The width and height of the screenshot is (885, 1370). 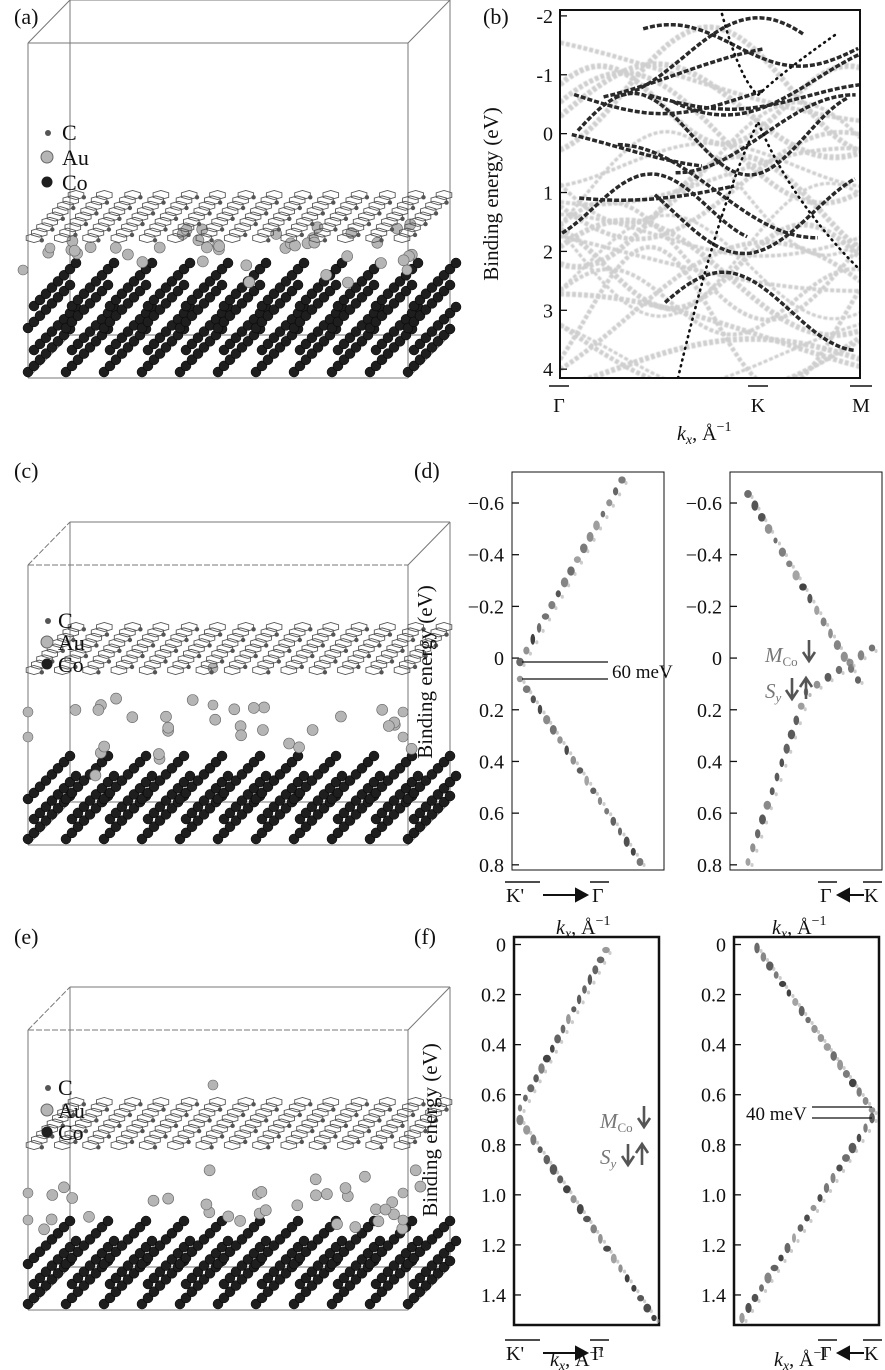 What do you see at coordinates (704, 556) in the screenshot?
I see `y-tick-label: −0.4` at bounding box center [704, 556].